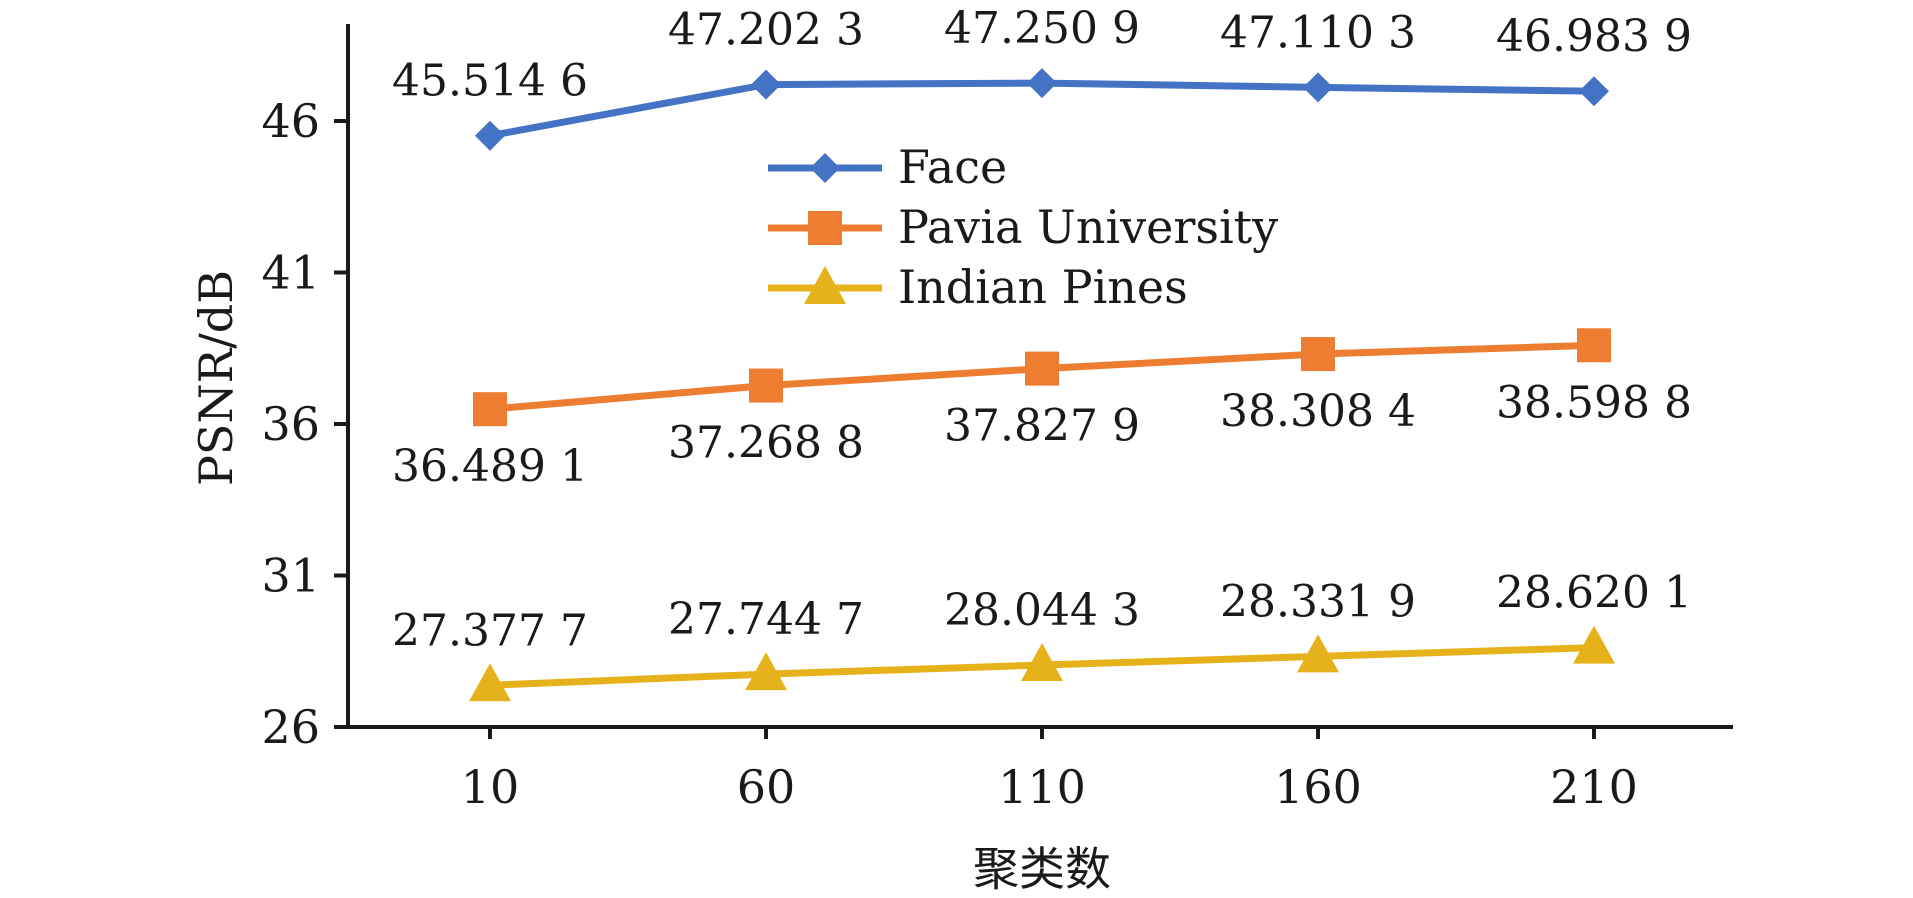  What do you see at coordinates (1042, 787) in the screenshot?
I see `x-tick-label: 110` at bounding box center [1042, 787].